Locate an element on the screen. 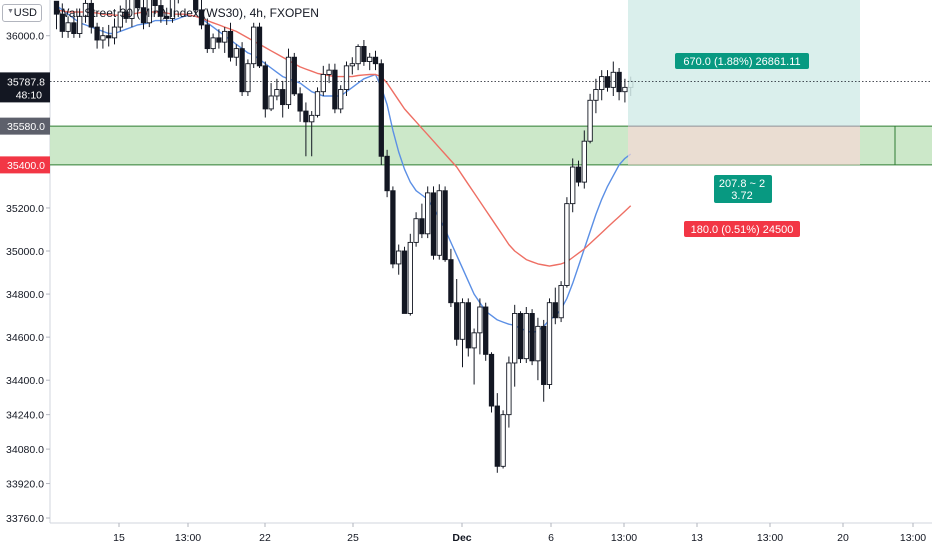  risk-reward-label: 207.8 ~ 23.72 is located at coordinates (743, 189).